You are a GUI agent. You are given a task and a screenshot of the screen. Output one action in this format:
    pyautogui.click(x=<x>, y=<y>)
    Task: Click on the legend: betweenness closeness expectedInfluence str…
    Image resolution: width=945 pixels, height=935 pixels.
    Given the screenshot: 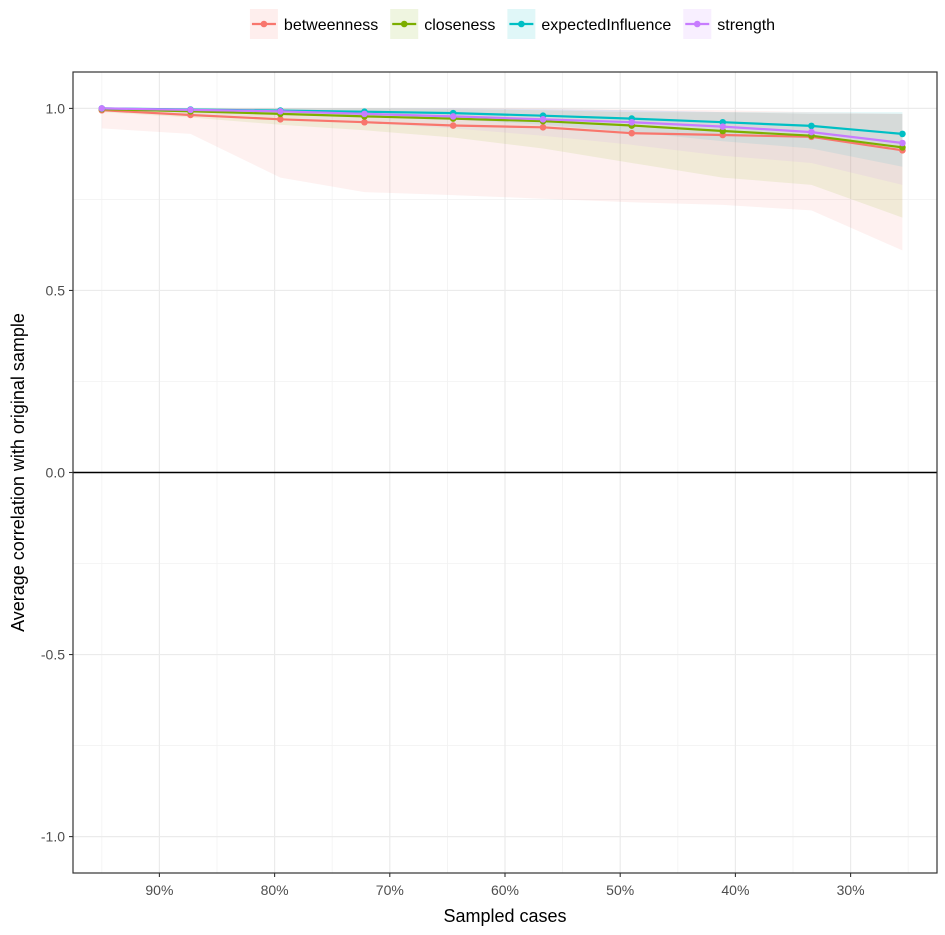 What is the action you would take?
    pyautogui.click(x=512, y=24)
    